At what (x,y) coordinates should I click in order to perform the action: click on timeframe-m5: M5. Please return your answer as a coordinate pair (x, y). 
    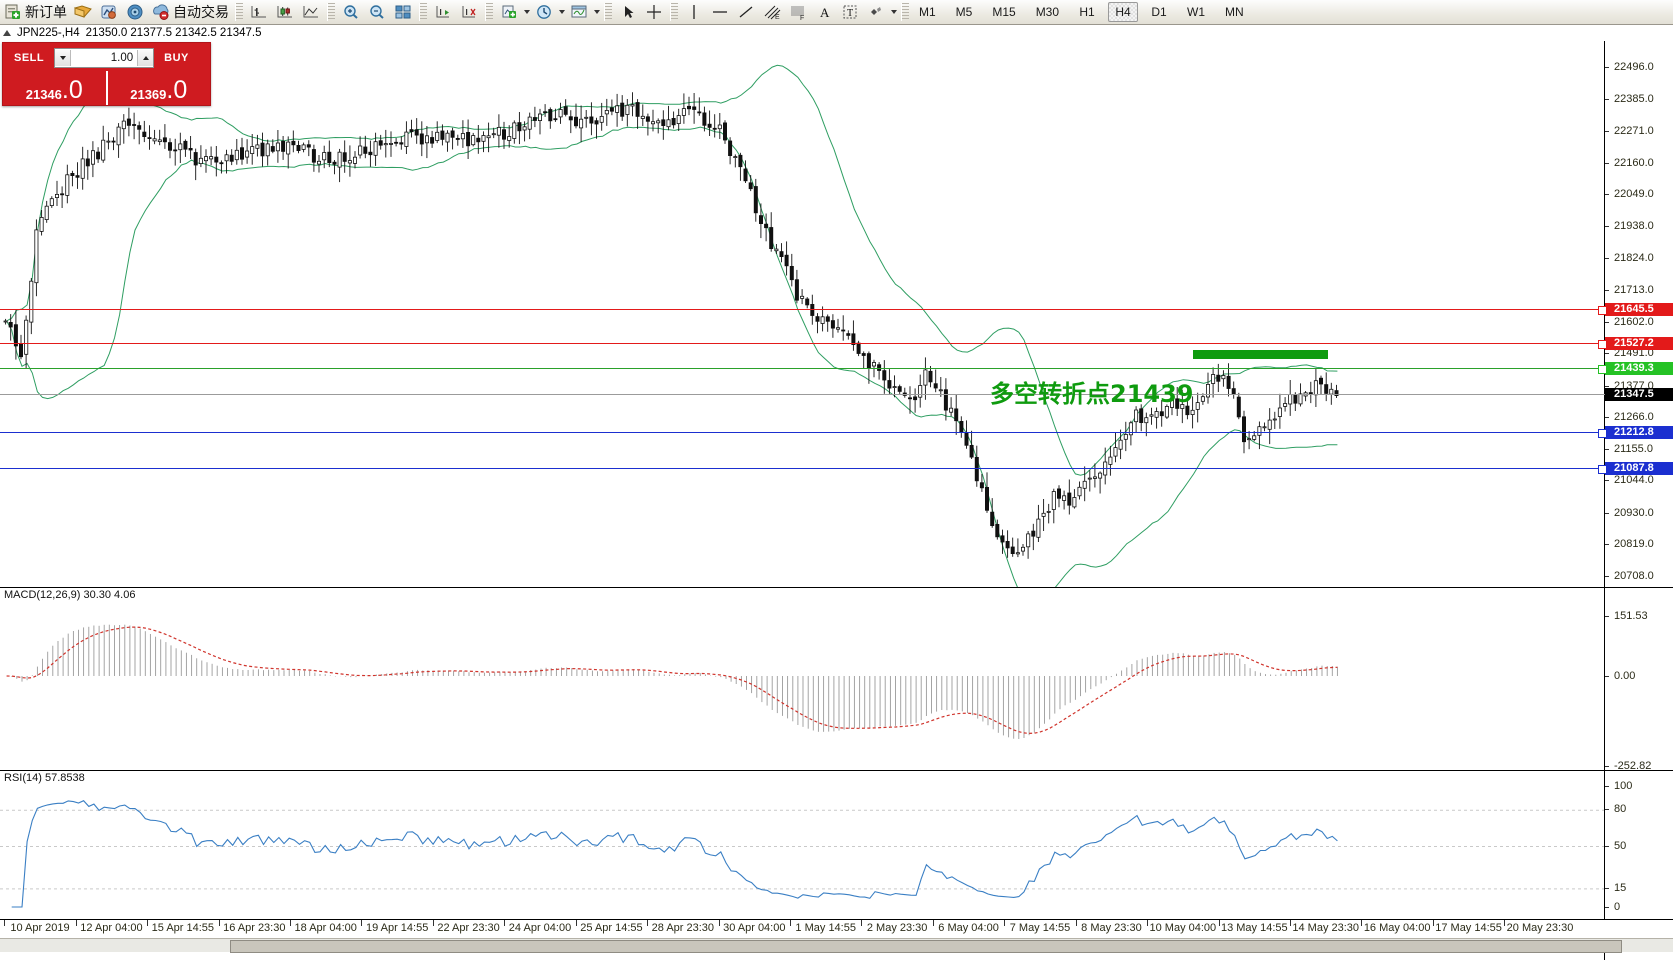
    Looking at the image, I should click on (964, 12).